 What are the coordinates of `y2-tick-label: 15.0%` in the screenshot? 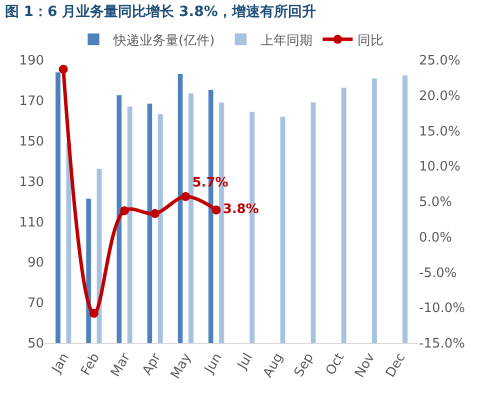 It's located at (439, 132).